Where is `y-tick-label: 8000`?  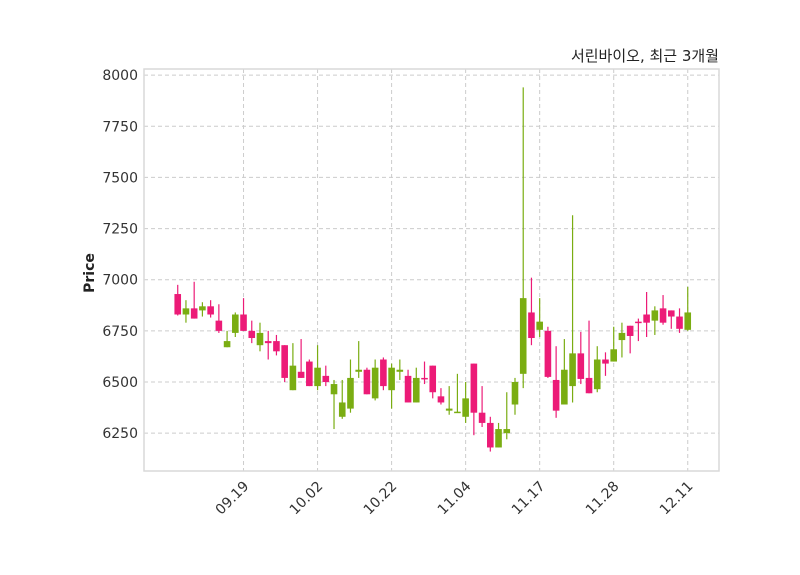 y-tick-label: 8000 is located at coordinates (120, 76).